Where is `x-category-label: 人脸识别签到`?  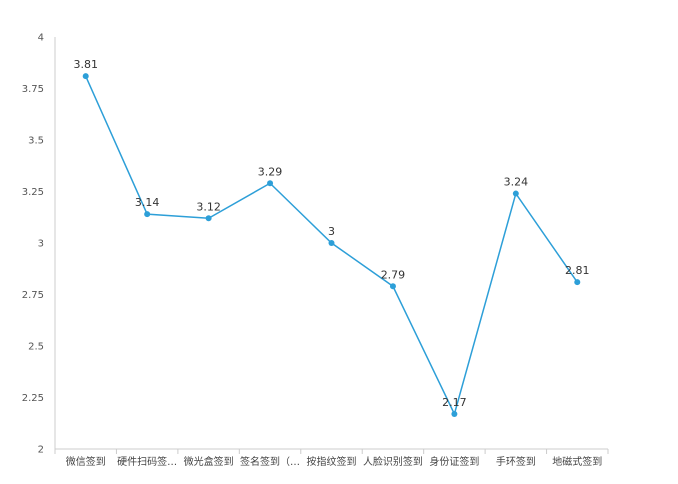 x-category-label: 人脸识别签到 is located at coordinates (393, 461).